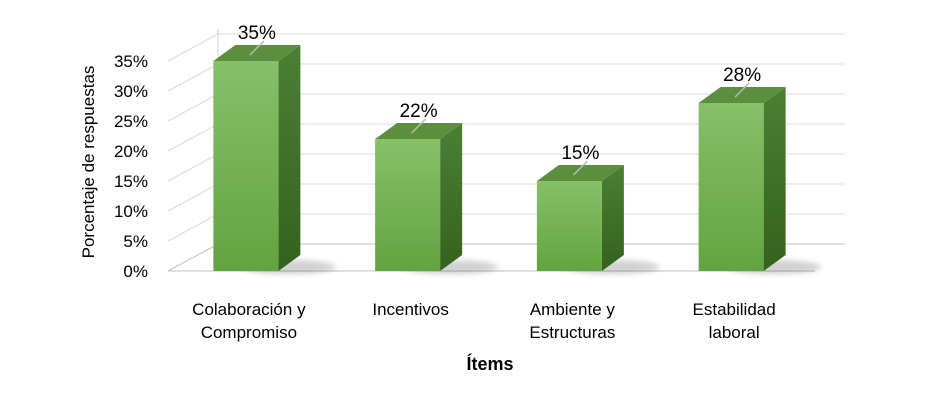 The height and width of the screenshot is (403, 945). What do you see at coordinates (135, 271) in the screenshot?
I see `y-tick-label: 0%` at bounding box center [135, 271].